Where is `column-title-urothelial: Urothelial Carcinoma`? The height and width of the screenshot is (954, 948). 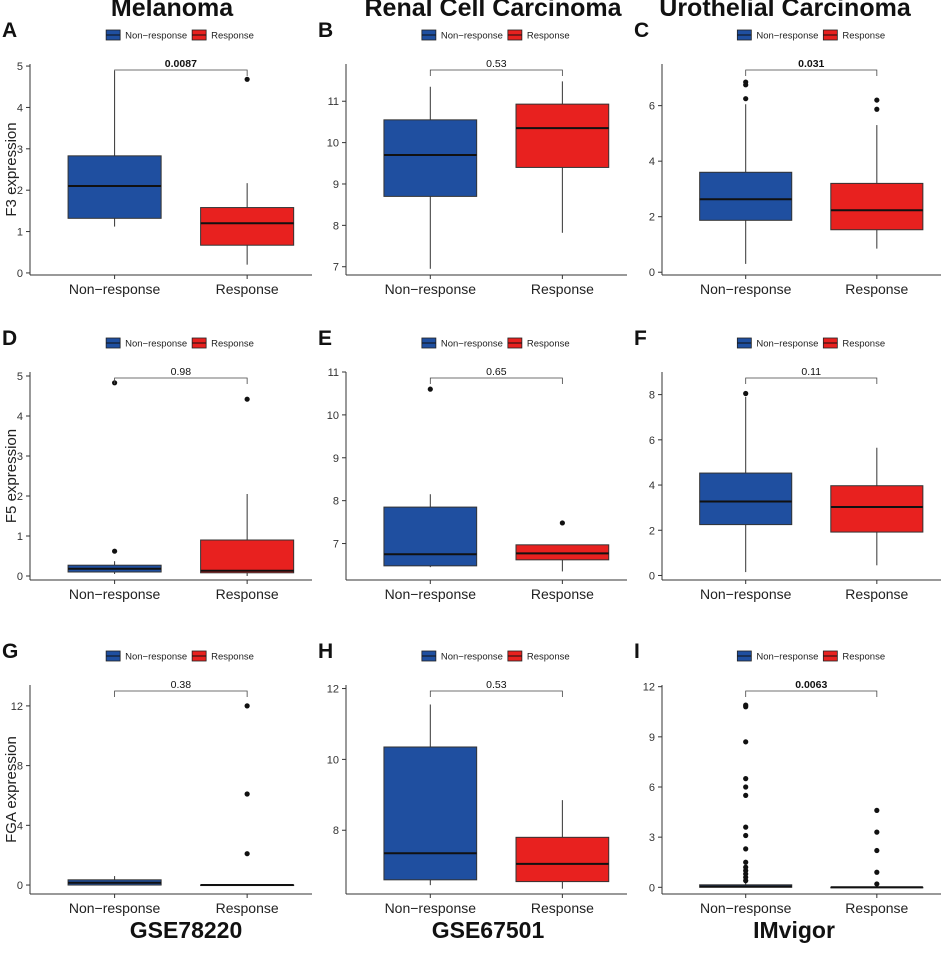
column-title-urothelial: Urothelial Carcinoma is located at coordinates (785, 11).